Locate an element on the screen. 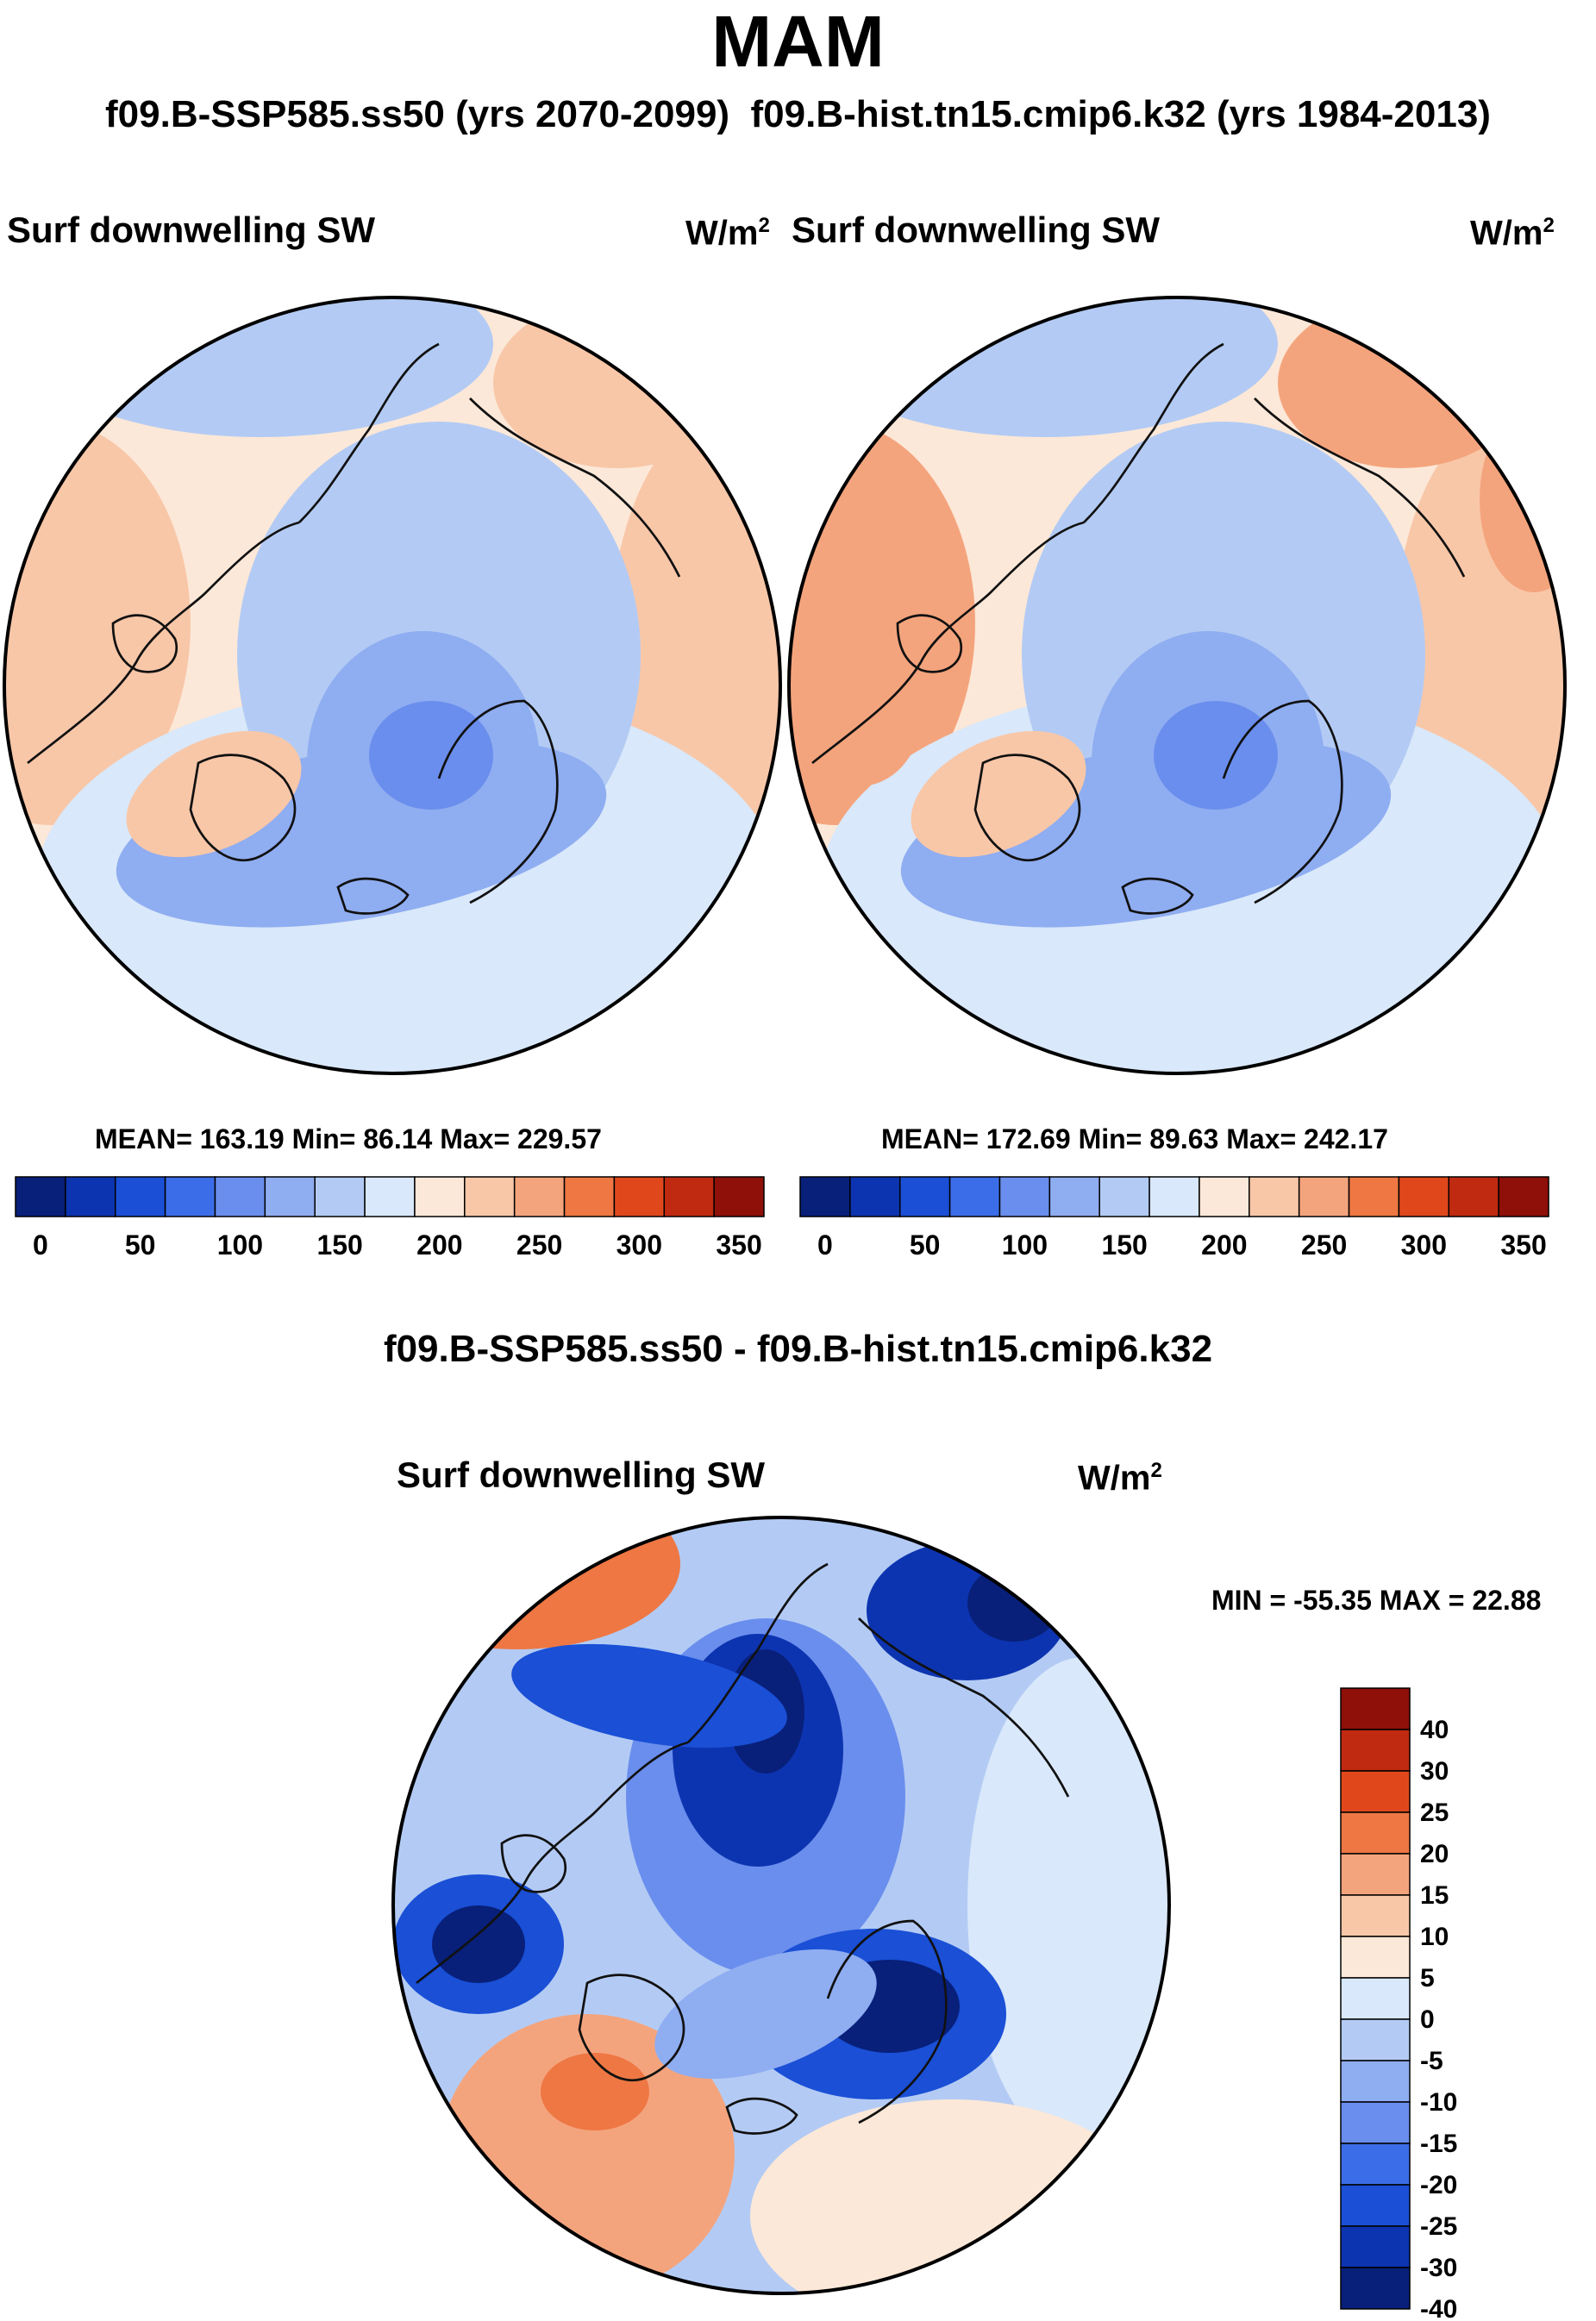 This screenshot has height=2321, width=1596. colorbar-tick-label: 20 is located at coordinates (1434, 1854).